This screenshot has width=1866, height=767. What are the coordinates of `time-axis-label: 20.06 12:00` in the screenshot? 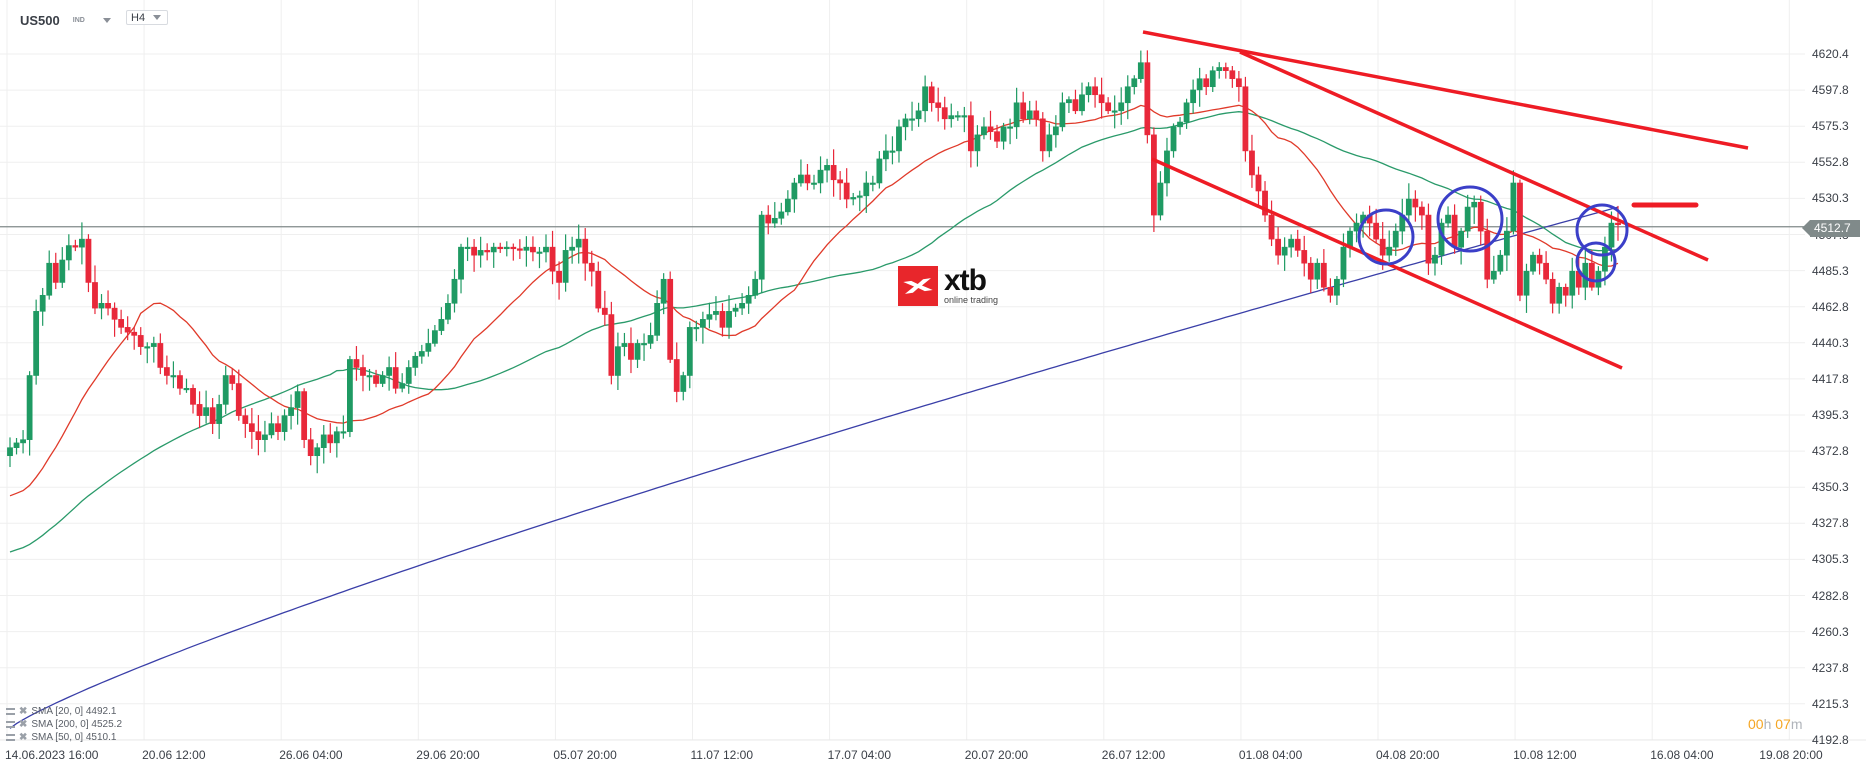 It's located at (174, 755).